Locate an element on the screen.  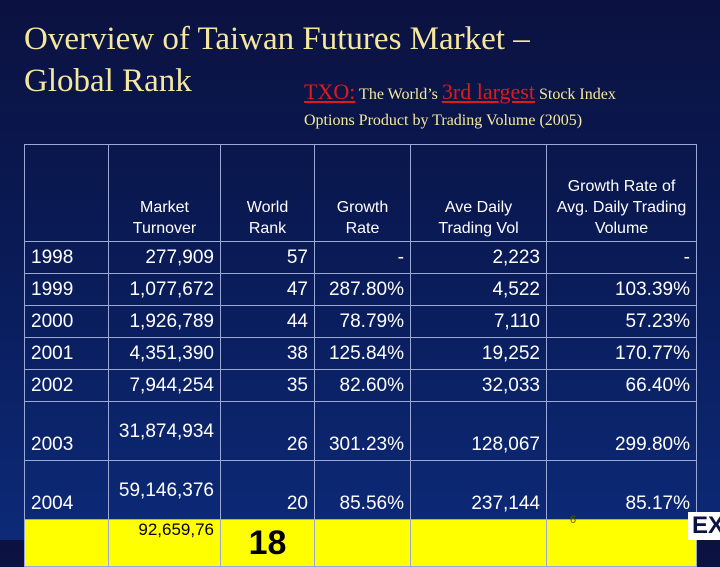
page-number: 6 is located at coordinates (573, 520).